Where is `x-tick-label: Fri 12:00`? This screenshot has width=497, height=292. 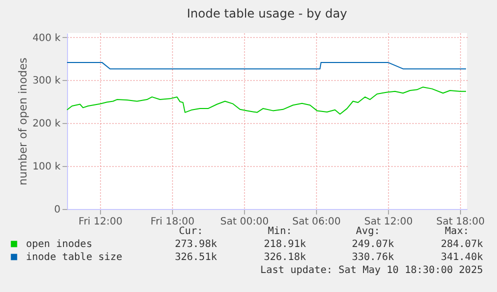
x-tick-label: Fri 12:00 is located at coordinates (100, 222).